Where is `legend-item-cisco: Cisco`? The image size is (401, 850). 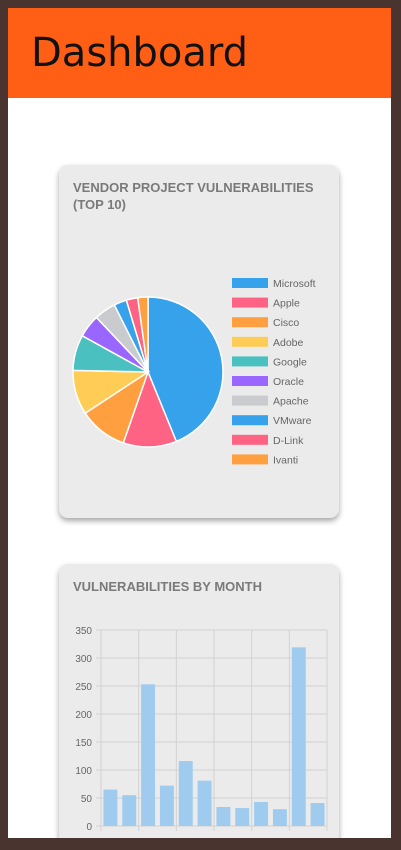 legend-item-cisco: Cisco is located at coordinates (265, 323).